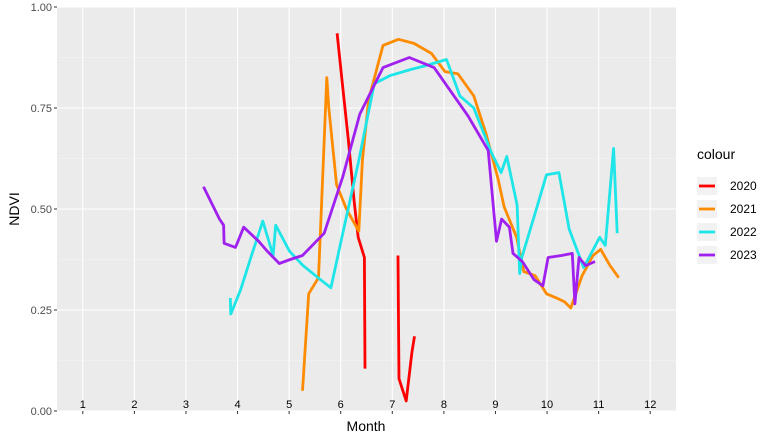 The image size is (773, 442). Describe the element at coordinates (41, 8) in the screenshot. I see `y-tick-label: 1.00` at that location.